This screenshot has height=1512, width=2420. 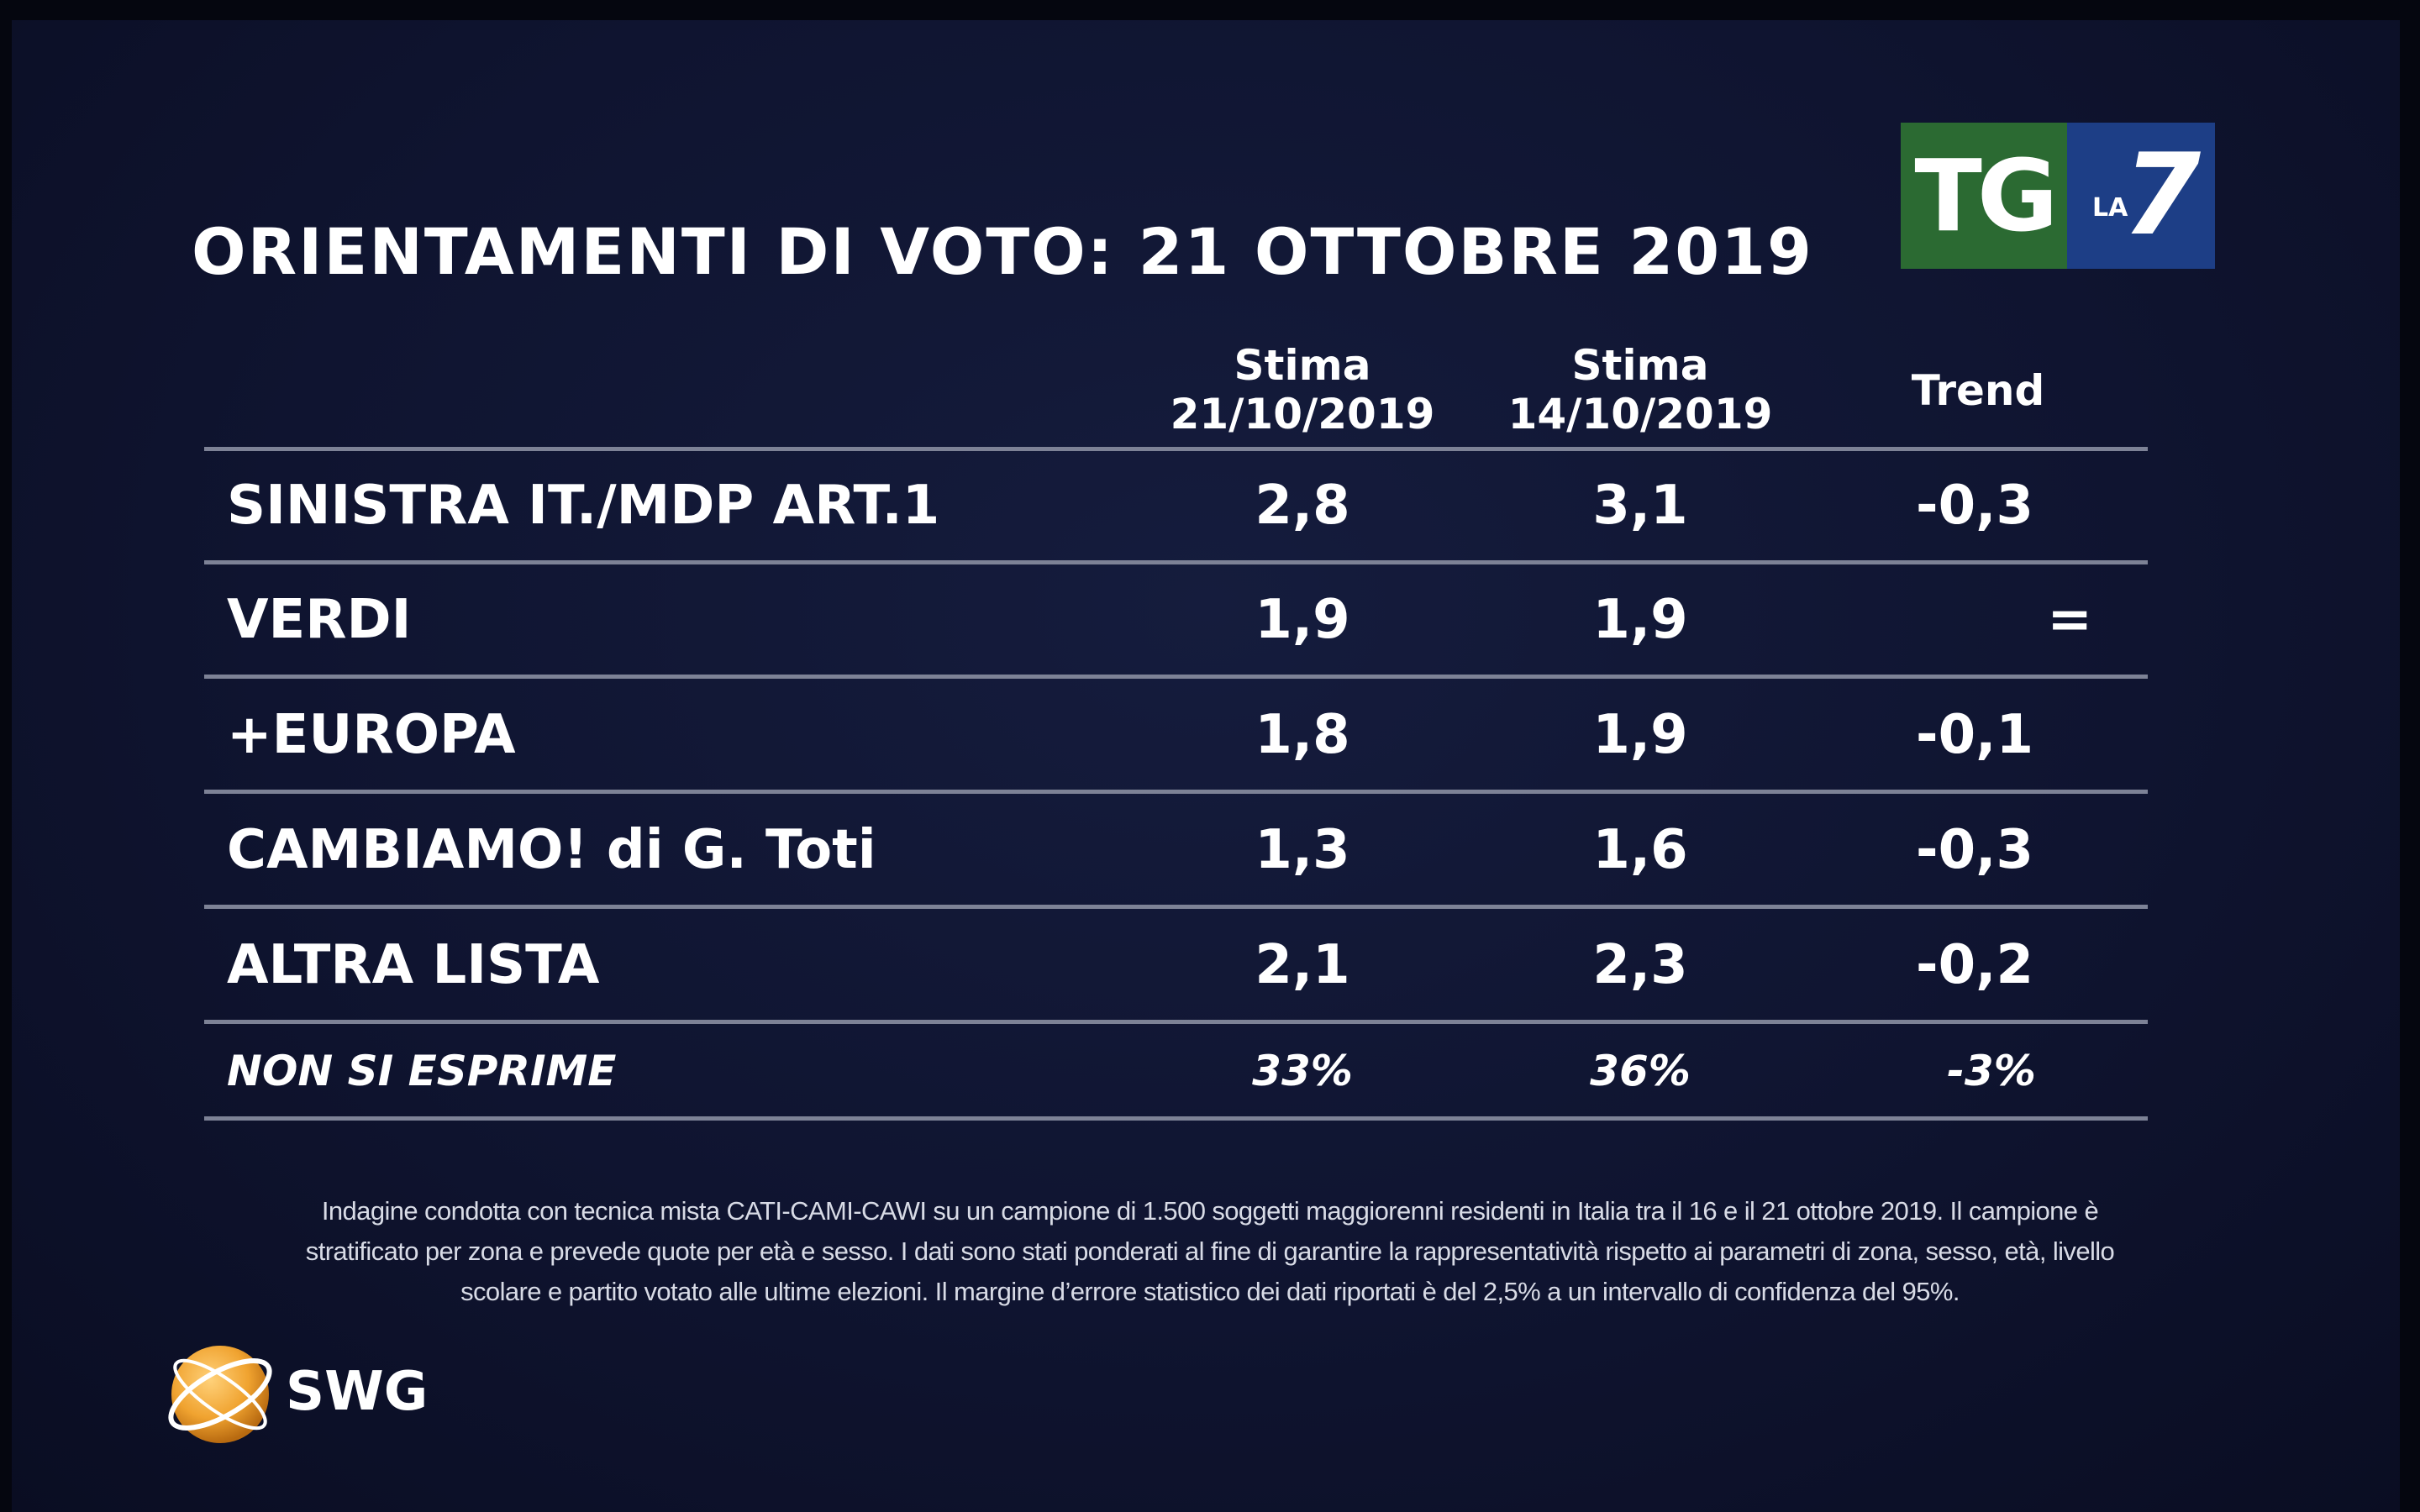 I want to click on cell-trend: -0,1, so click(x=1975, y=735).